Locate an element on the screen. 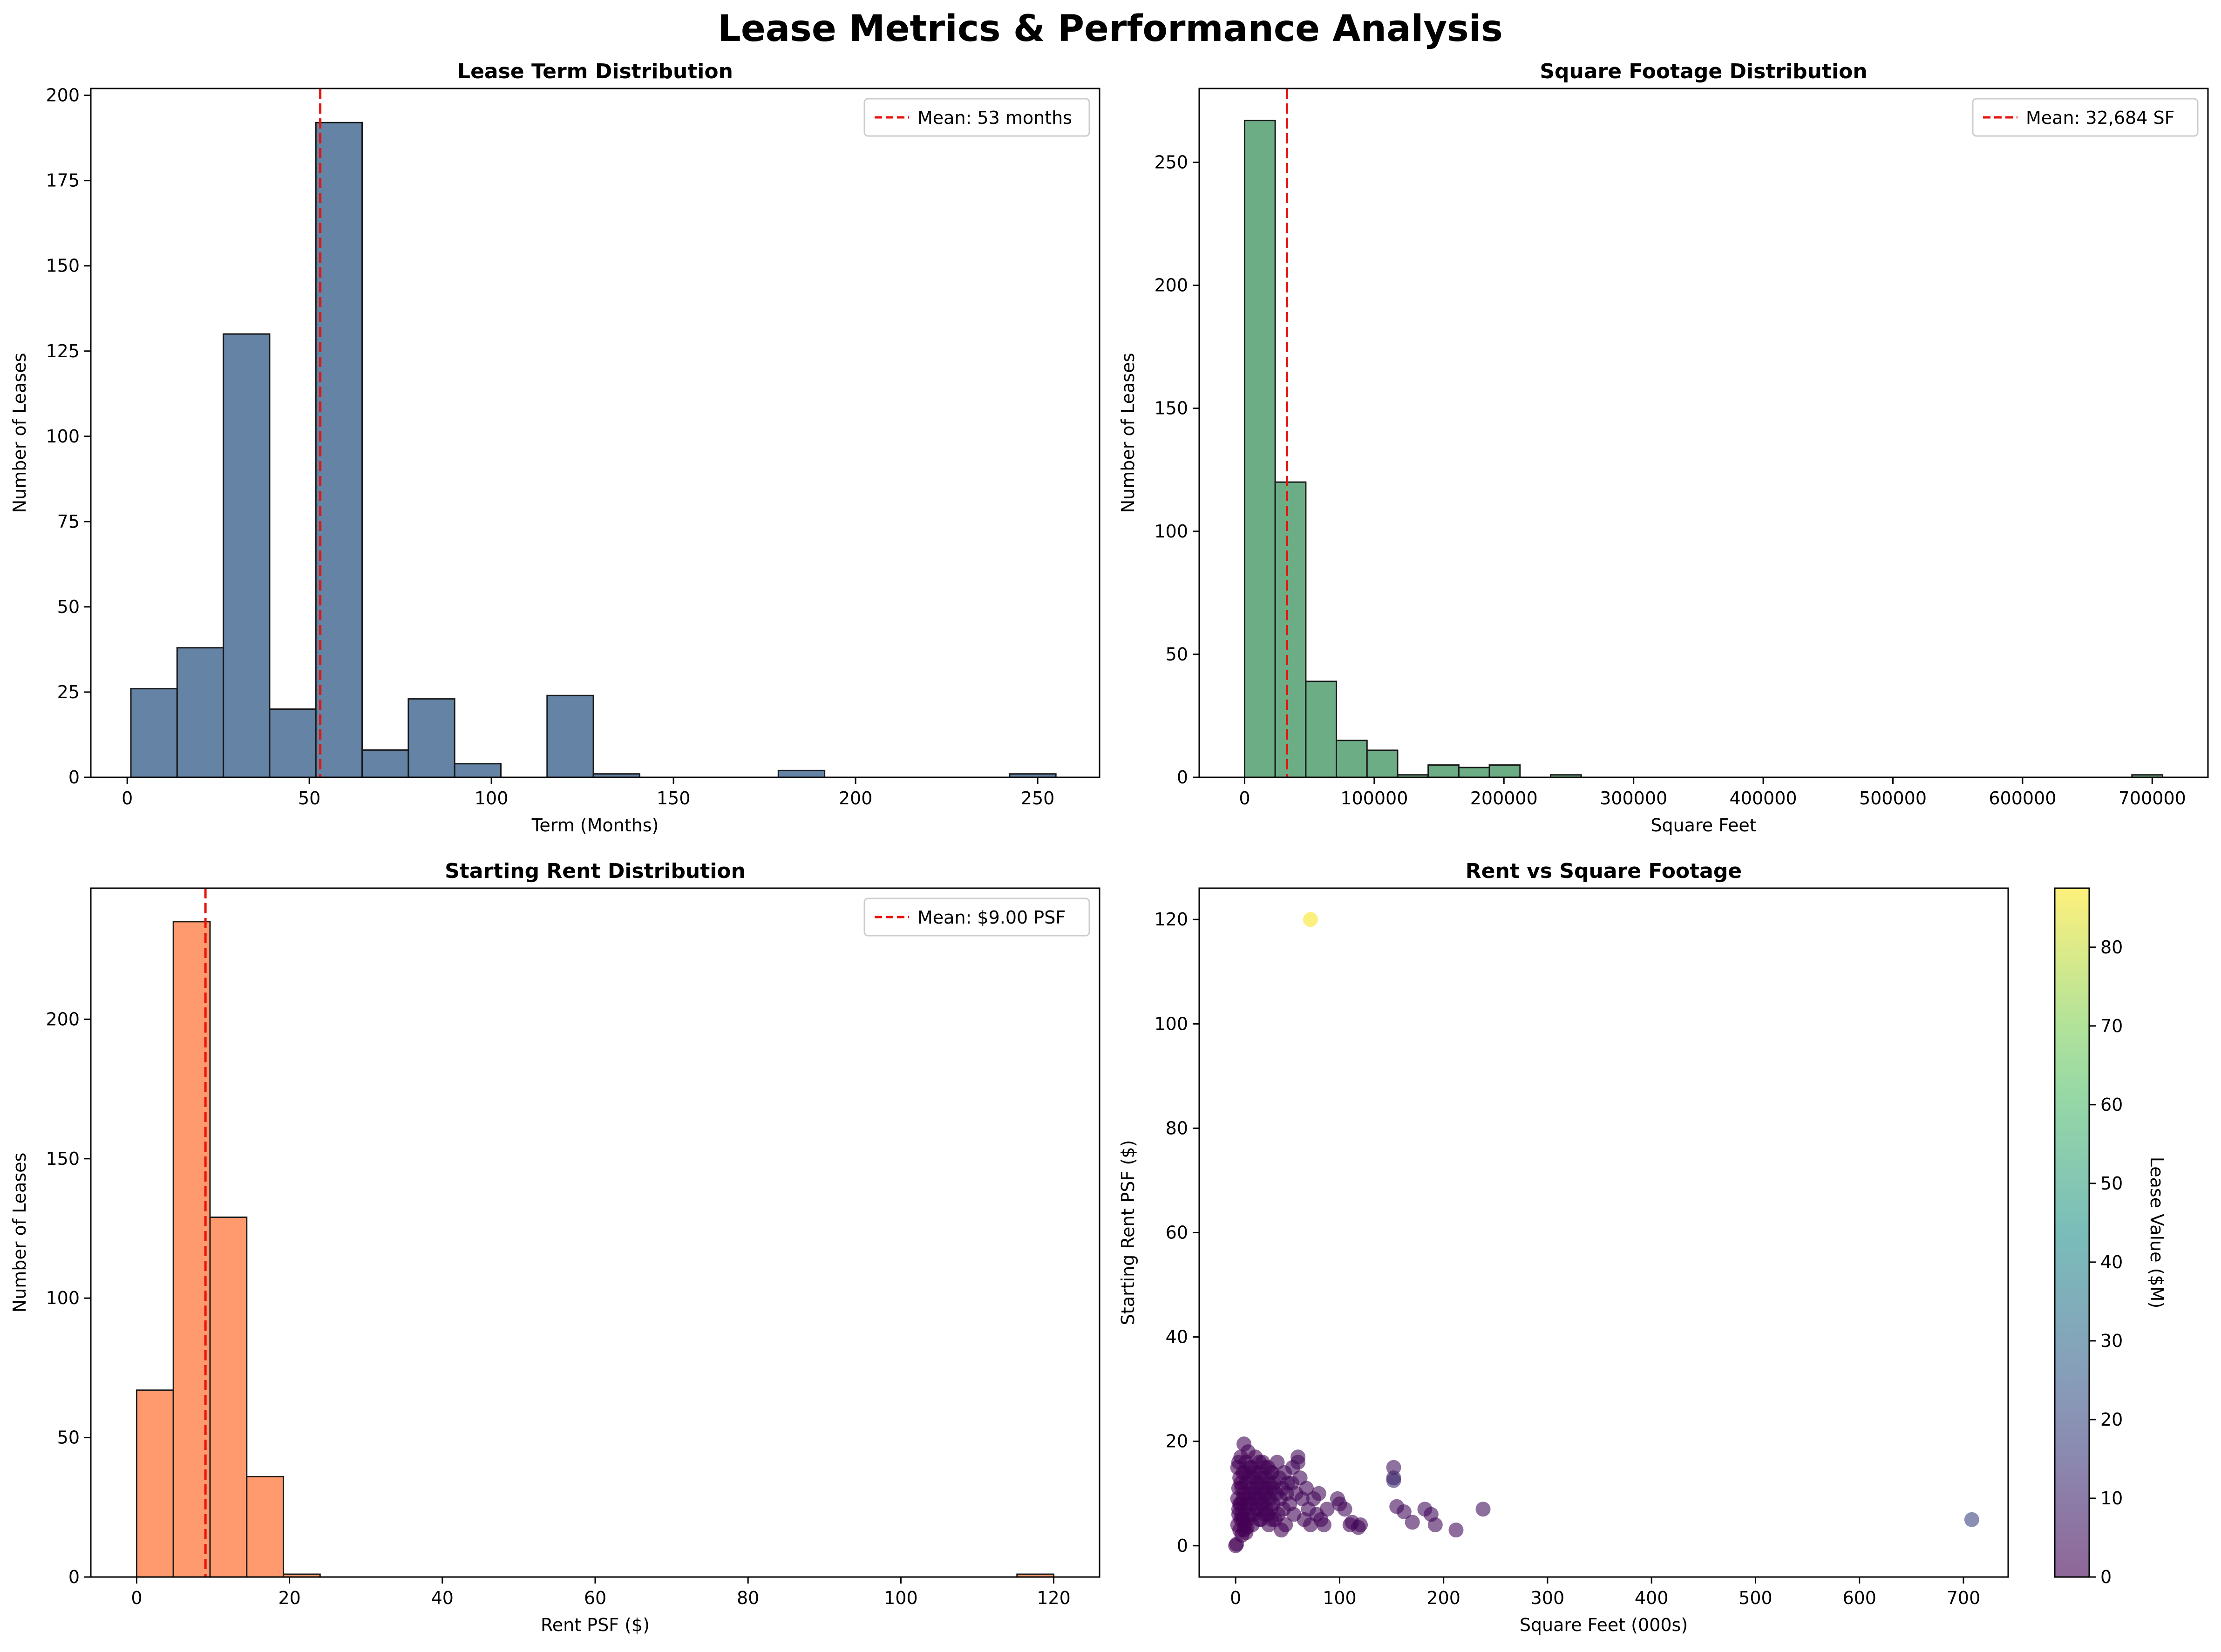 The height and width of the screenshot is (1652, 2221). y-tick-label: 175 is located at coordinates (63, 181).